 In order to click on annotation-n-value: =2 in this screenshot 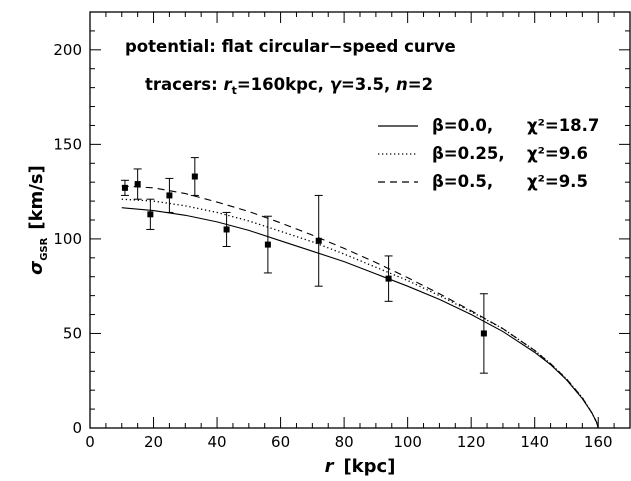, I will do `click(420, 84)`.